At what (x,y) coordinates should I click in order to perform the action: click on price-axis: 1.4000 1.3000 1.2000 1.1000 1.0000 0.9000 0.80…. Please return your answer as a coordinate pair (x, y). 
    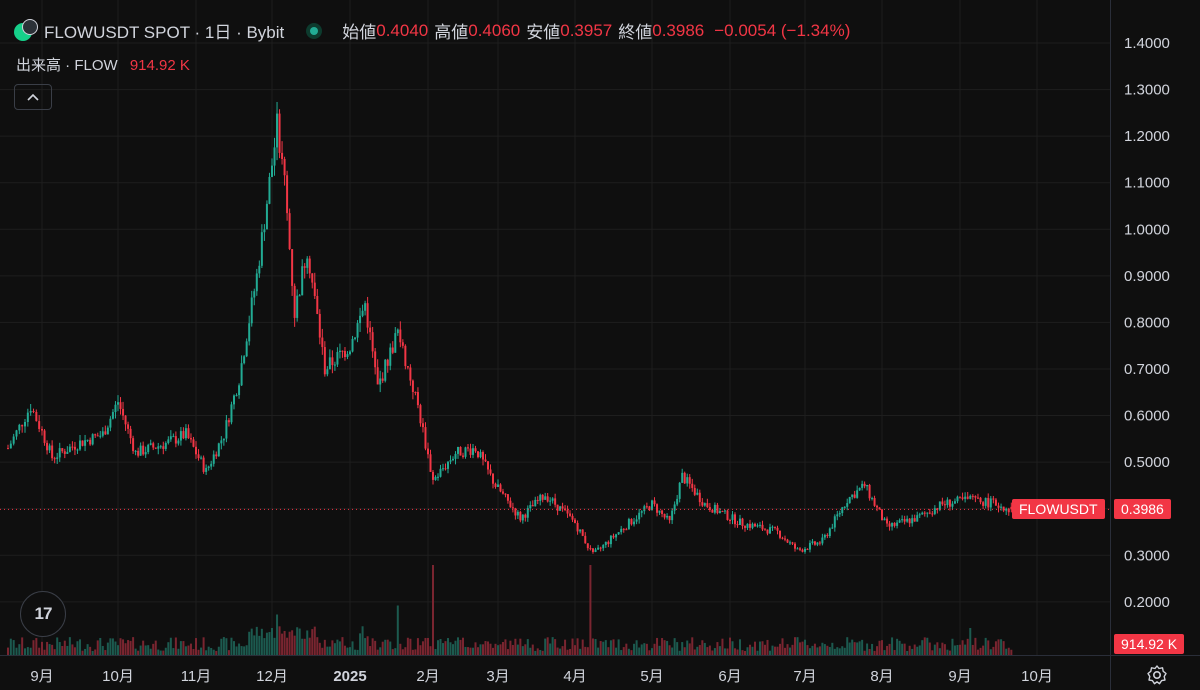
    Looking at the image, I should click on (1155, 345).